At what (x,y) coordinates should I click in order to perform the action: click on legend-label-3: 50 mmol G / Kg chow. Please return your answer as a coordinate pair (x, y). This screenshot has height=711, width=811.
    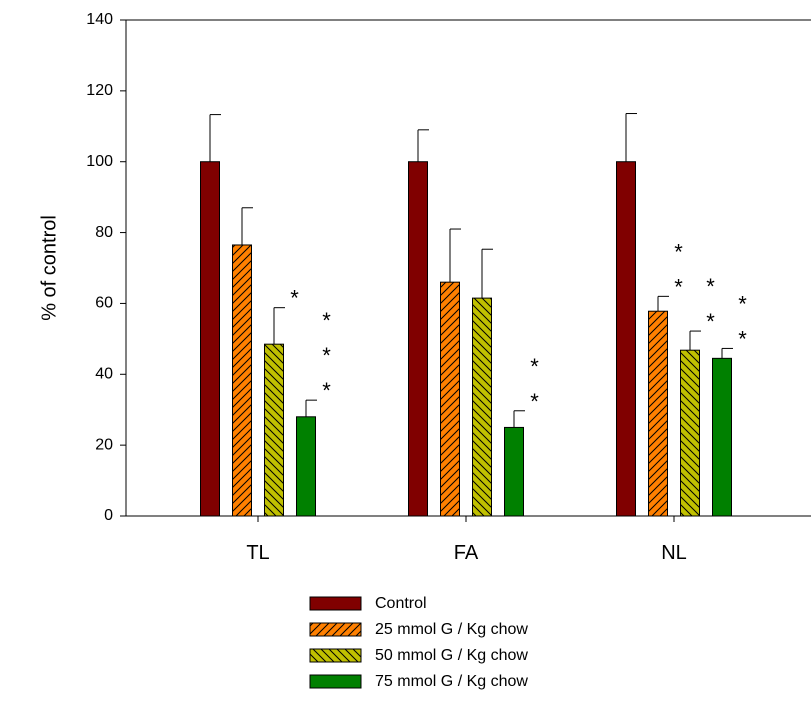
    Looking at the image, I should click on (451, 655).